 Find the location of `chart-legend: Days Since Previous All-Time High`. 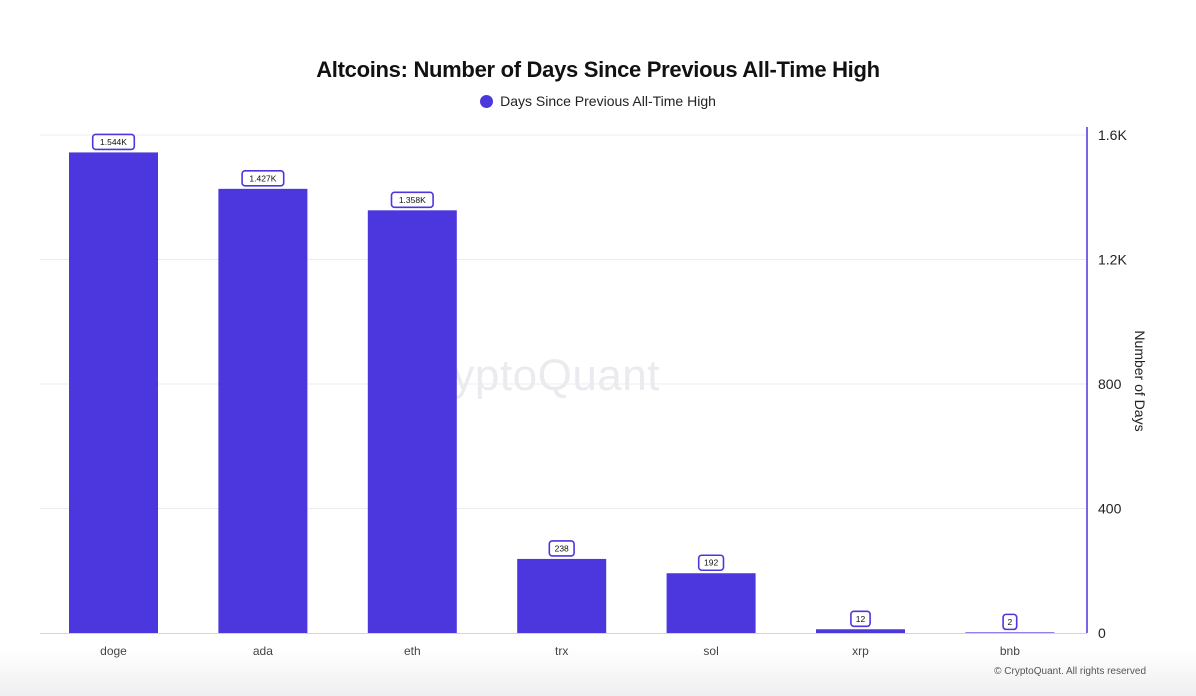

chart-legend: Days Since Previous All-Time High is located at coordinates (598, 101).